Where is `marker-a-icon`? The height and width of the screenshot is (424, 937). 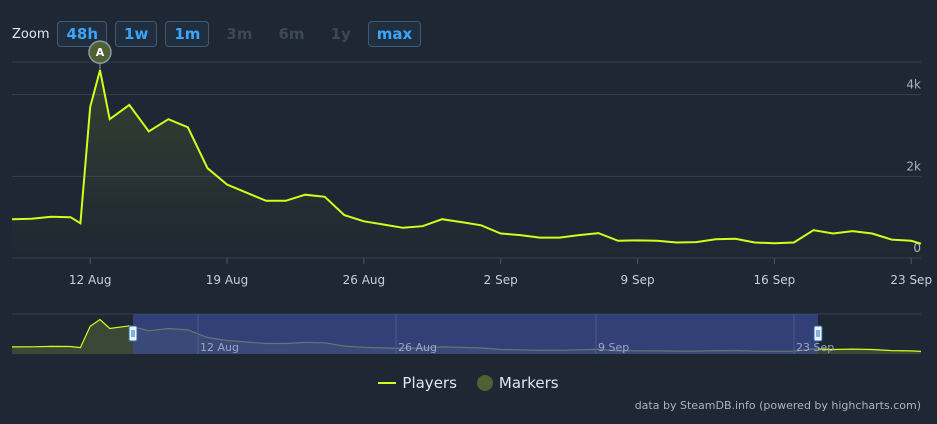 marker-a-icon is located at coordinates (100, 52).